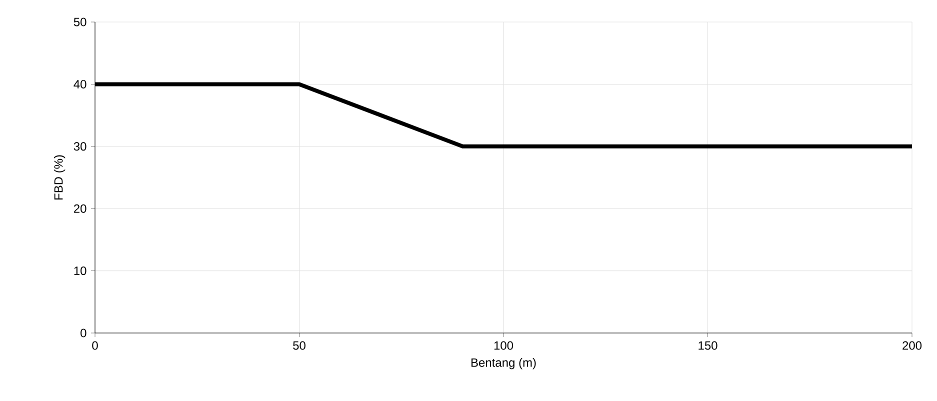 The image size is (937, 401). What do you see at coordinates (299, 345) in the screenshot?
I see `x-tick-label: 50` at bounding box center [299, 345].